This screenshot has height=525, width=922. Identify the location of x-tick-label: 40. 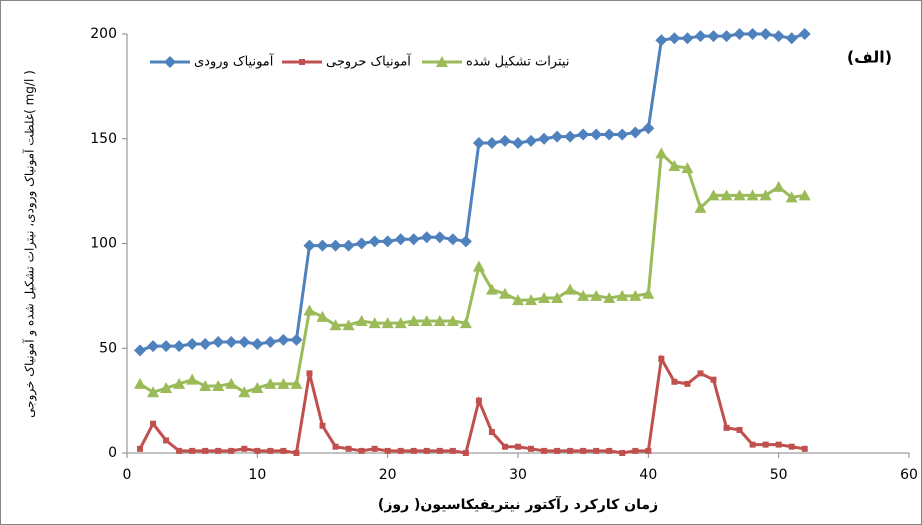
(648, 475).